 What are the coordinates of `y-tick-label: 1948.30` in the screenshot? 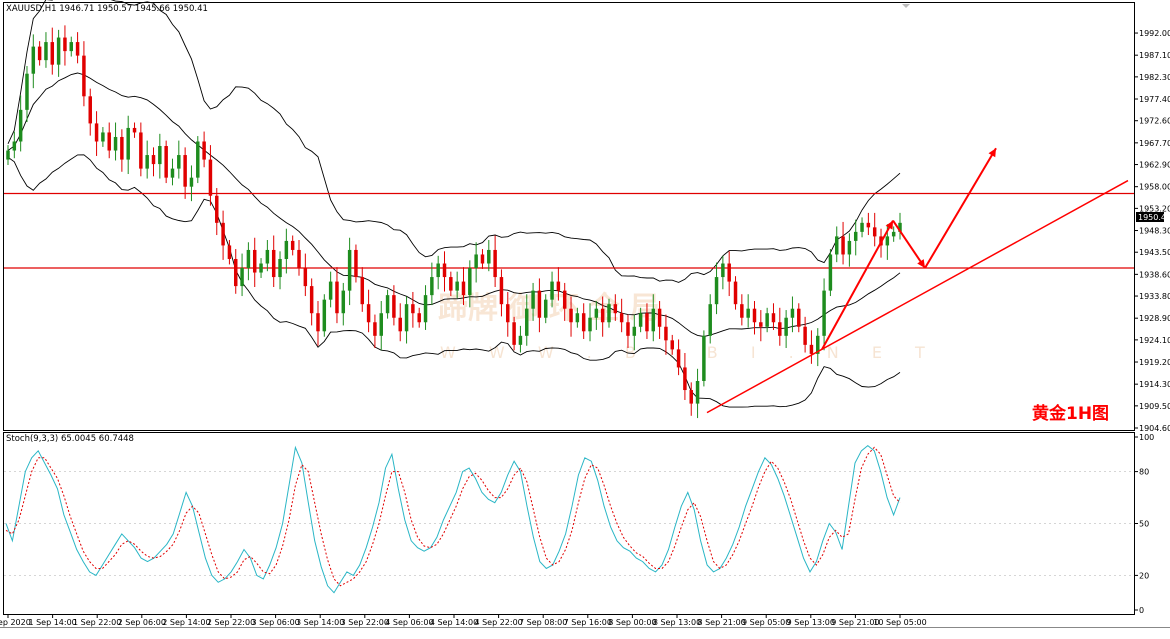 It's located at (1154, 231).